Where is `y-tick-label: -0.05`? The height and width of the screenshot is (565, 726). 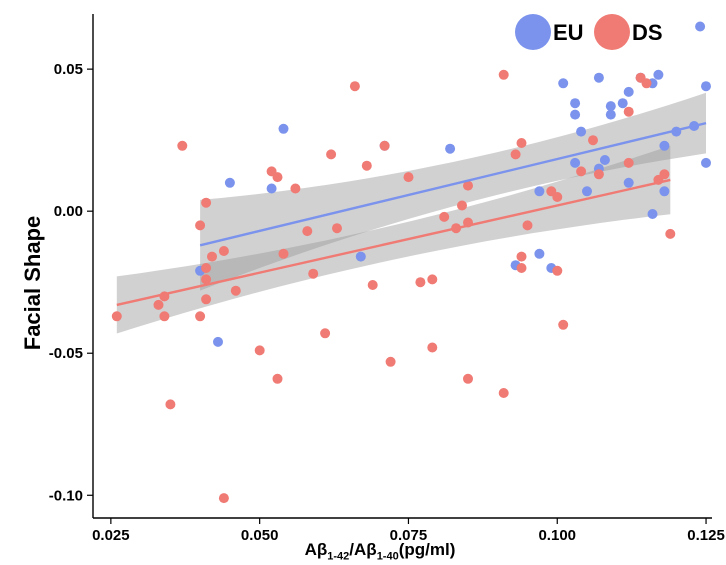 y-tick-label: -0.05 is located at coordinates (66, 353).